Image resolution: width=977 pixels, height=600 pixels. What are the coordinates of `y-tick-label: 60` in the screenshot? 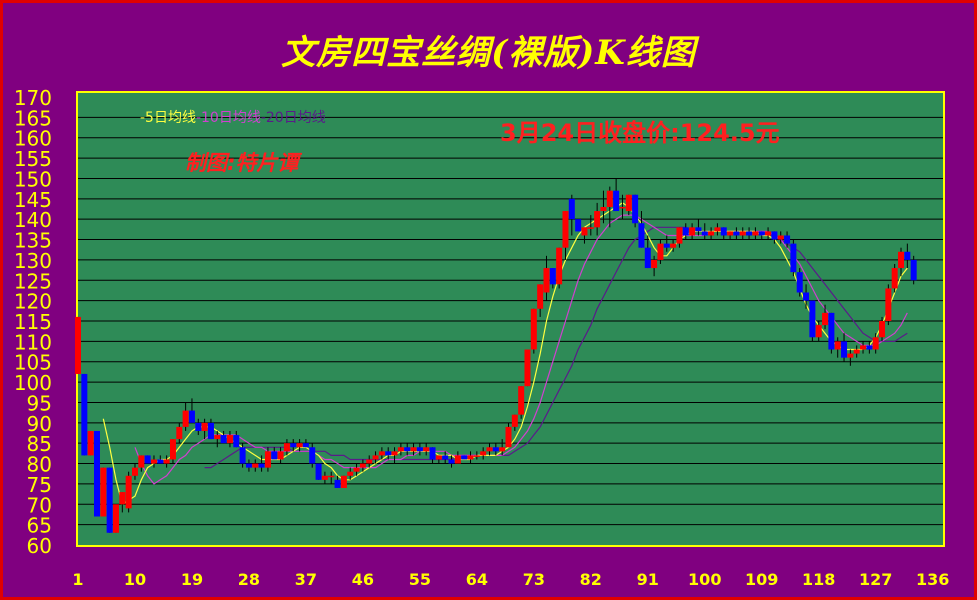 It's located at (39, 546).